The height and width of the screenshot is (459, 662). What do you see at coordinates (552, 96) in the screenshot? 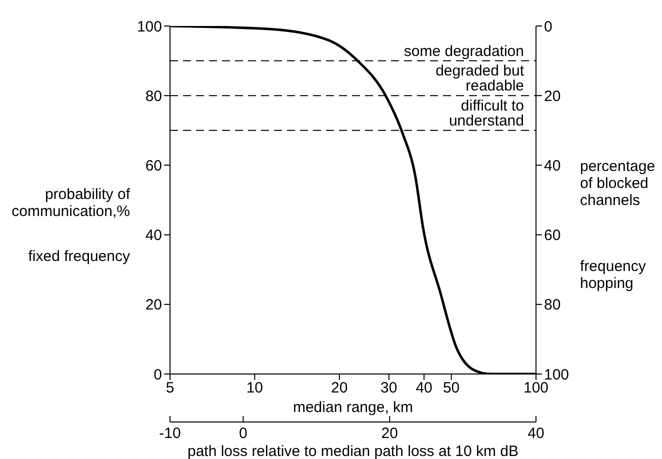
I see `y2-tick-label: 20` at bounding box center [552, 96].